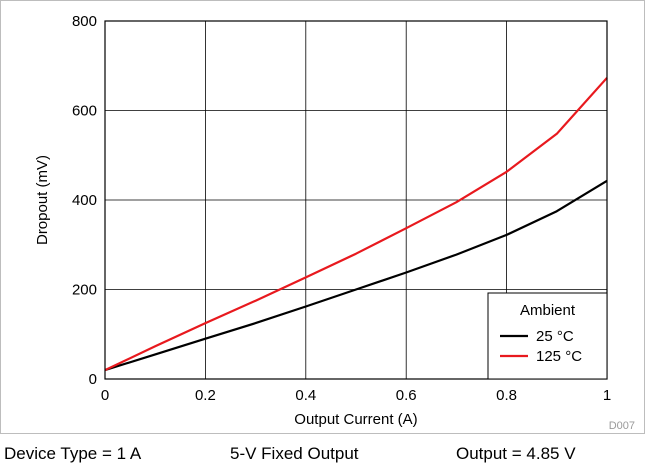  Describe the element at coordinates (84, 111) in the screenshot. I see `y-tick-label: 600` at that location.